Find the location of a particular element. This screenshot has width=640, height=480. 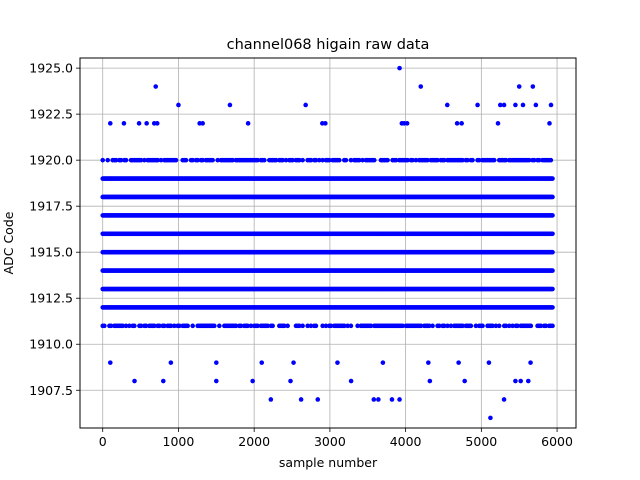

x-axis-label: sample number is located at coordinates (328, 462).